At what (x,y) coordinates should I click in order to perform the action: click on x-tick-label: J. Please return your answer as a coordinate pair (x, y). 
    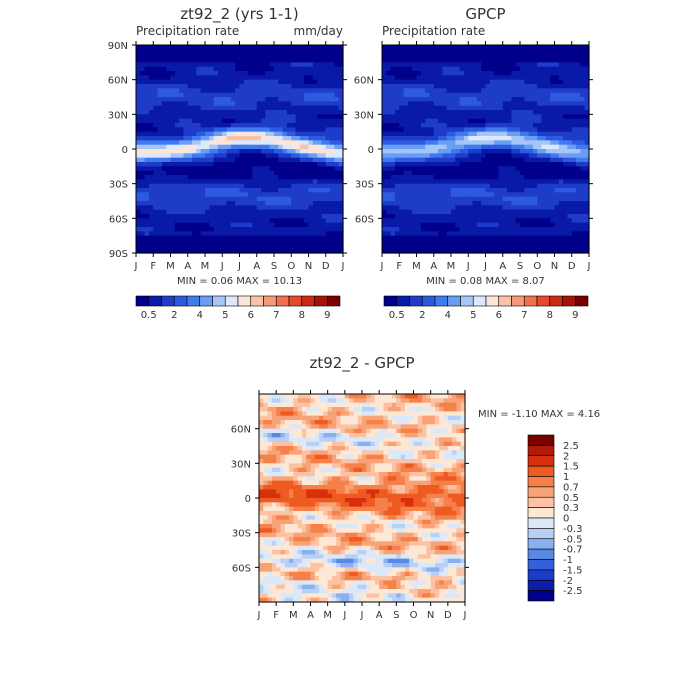
    Looking at the image, I should click on (485, 266).